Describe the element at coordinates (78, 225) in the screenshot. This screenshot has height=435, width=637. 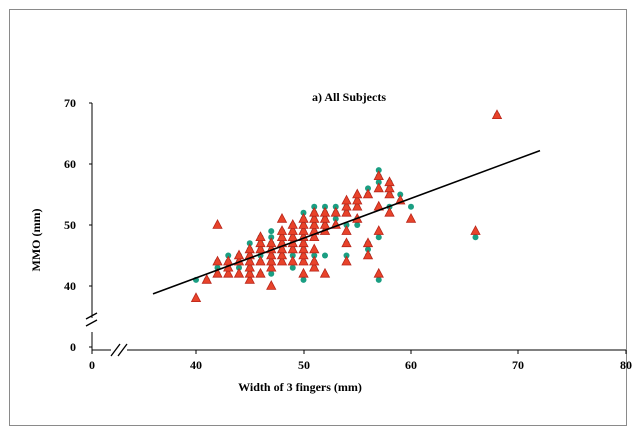
I see `y-ticks: 70 60 50 40 0` at that location.